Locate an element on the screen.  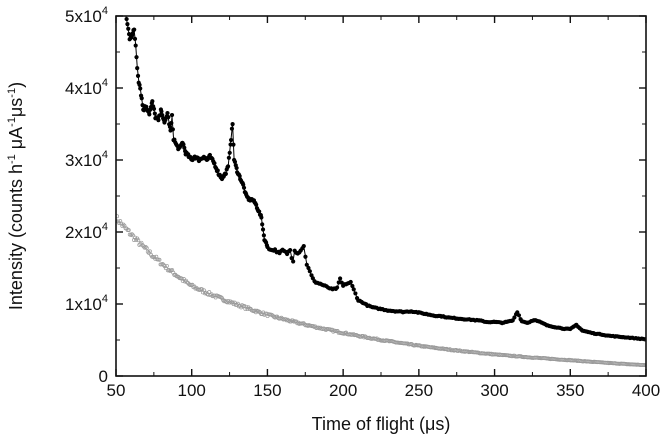
x-tick-label: 300 is located at coordinates (494, 390).